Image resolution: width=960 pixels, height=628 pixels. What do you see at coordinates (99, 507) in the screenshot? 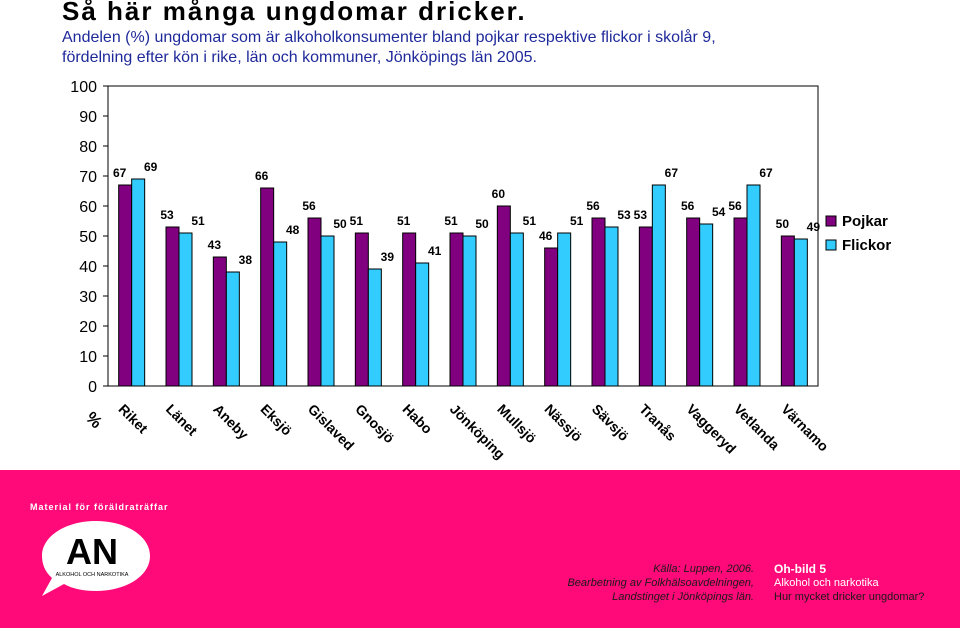
I see `material-label: Material för föräldraträffar` at bounding box center [99, 507].